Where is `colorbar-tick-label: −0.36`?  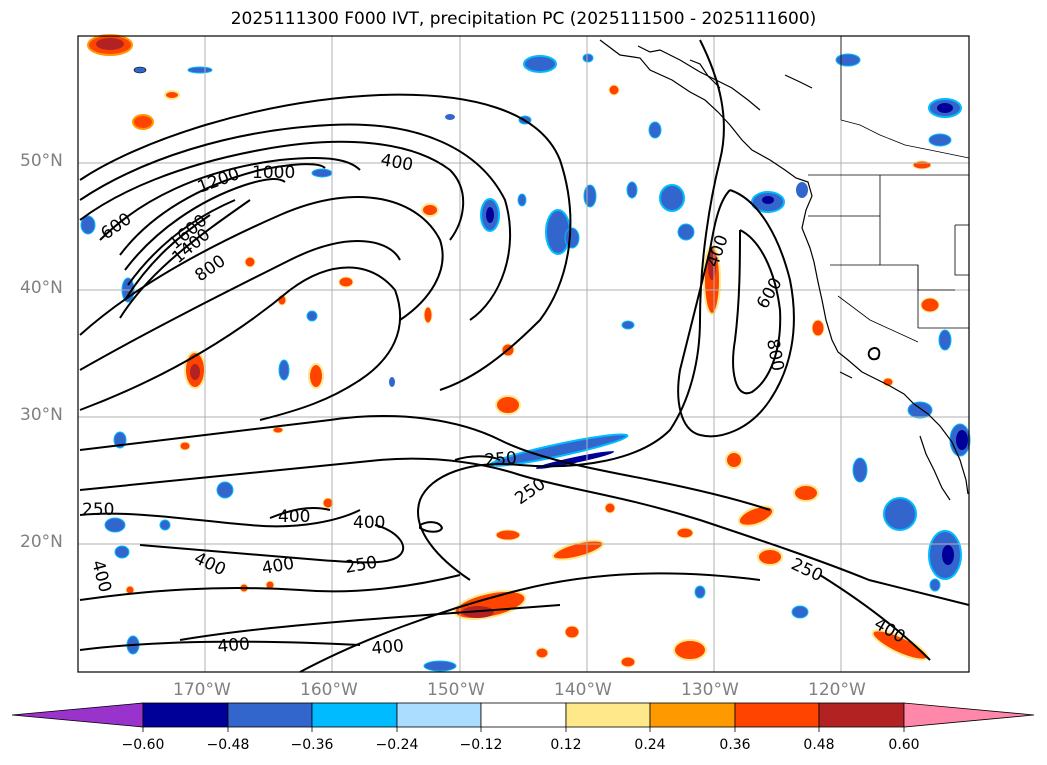 colorbar-tick-label: −0.36 is located at coordinates (312, 745).